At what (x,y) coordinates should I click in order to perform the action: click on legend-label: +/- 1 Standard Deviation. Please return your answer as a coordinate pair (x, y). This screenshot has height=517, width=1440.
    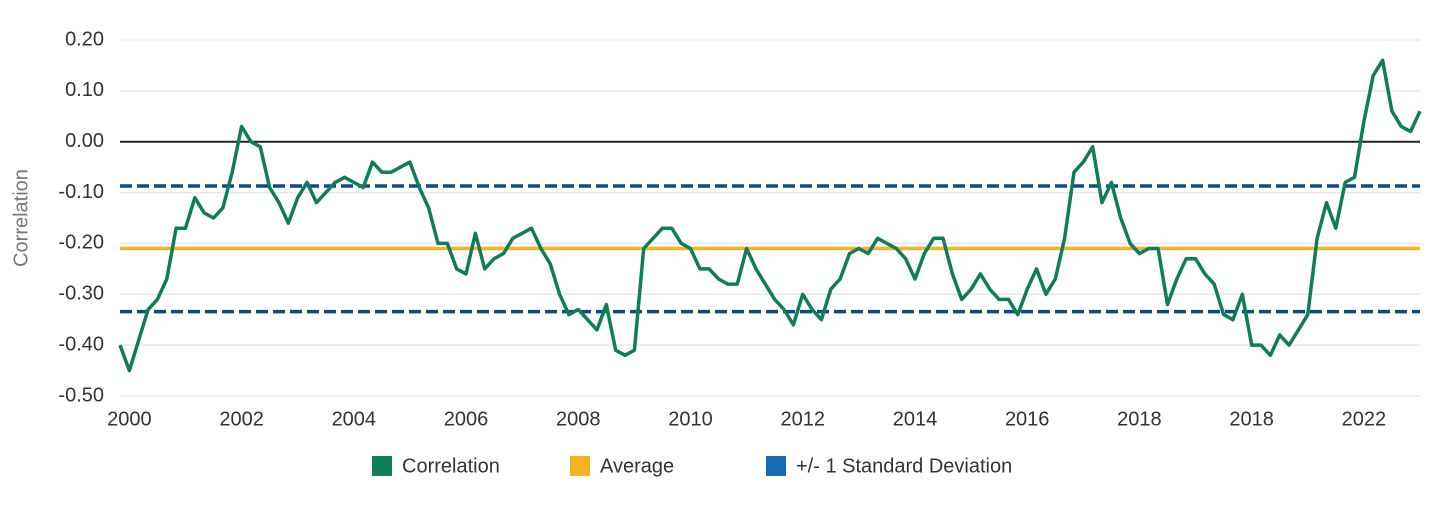
    Looking at the image, I should click on (904, 466).